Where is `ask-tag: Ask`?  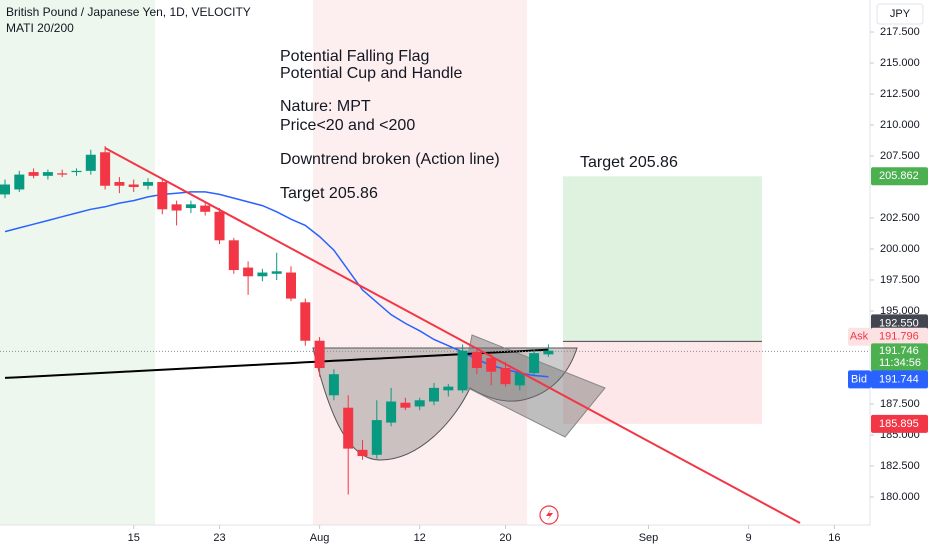 ask-tag: Ask is located at coordinates (859, 337).